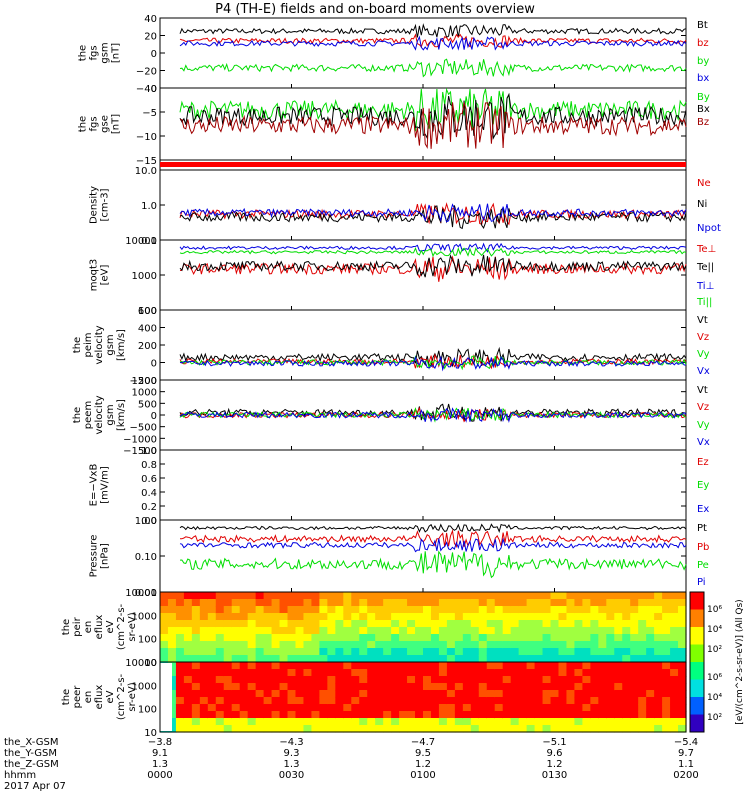 The image size is (750, 800). I want to click on legend-Vz: Vz, so click(703, 337).